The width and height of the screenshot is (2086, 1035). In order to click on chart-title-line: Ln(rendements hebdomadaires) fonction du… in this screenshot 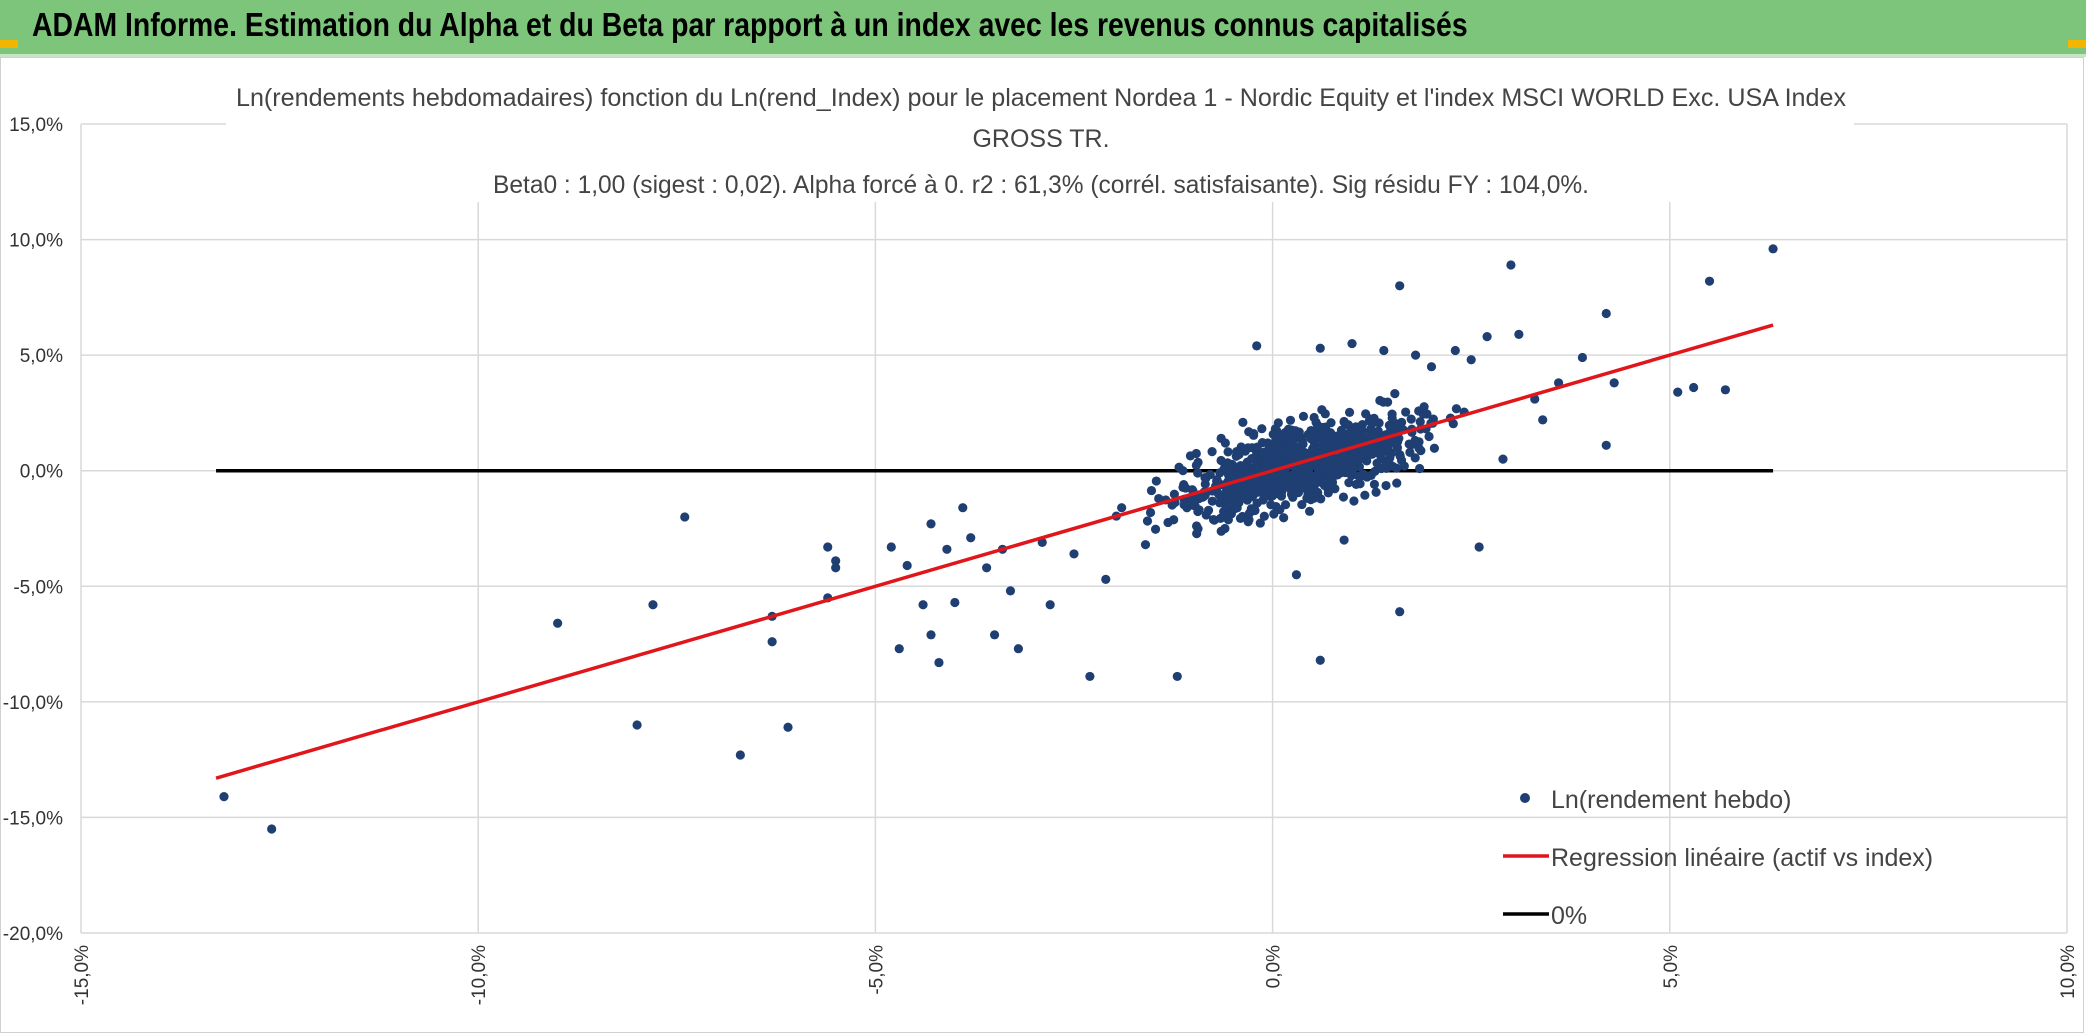, I will do `click(1041, 98)`.